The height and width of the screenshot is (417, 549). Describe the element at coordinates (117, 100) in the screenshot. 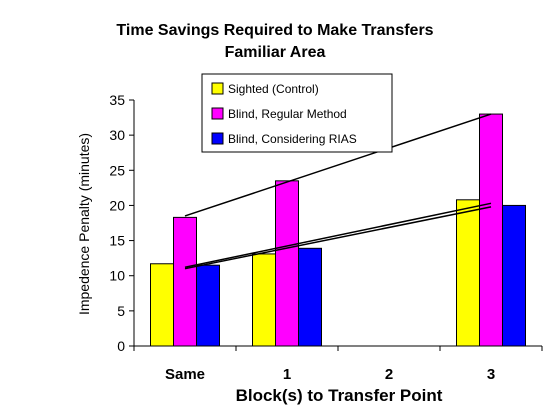

I see `y-tick-label-35: 35` at that location.